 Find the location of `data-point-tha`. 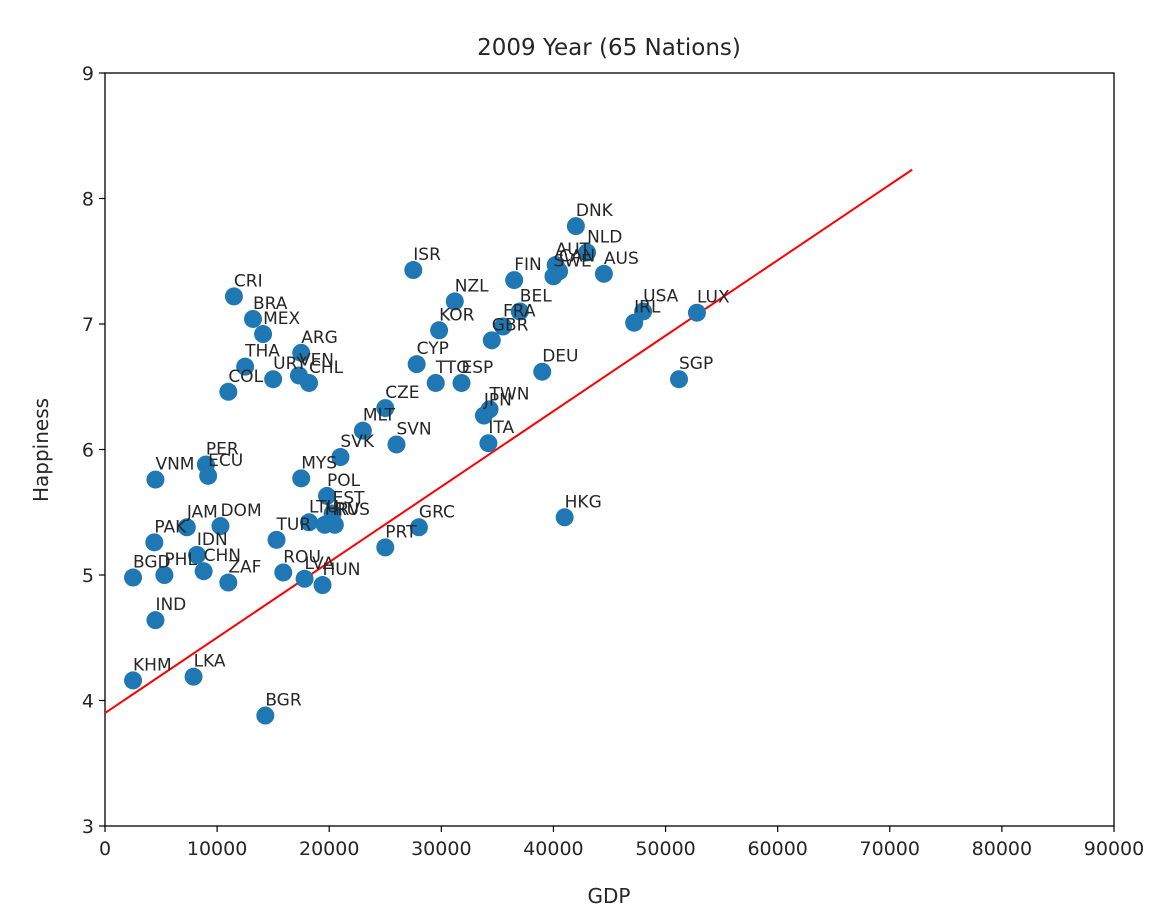

data-point-tha is located at coordinates (245, 366).